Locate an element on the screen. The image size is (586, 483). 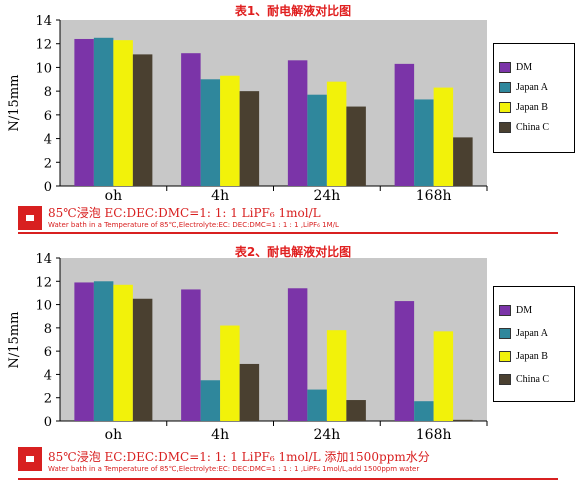
caption-main-1: 85℃浸泡 EC:DEC:DMC=1: 1: 1 LiPF₆ 1mol/L is located at coordinates (184, 213).